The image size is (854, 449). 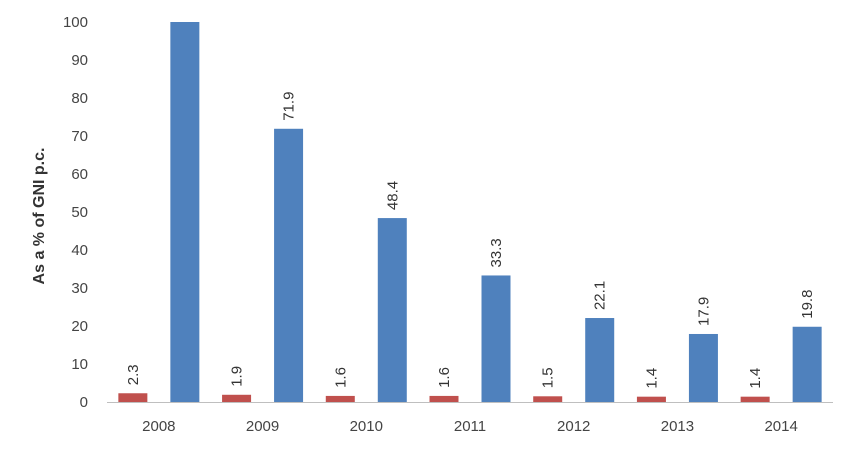 I want to click on y-tick-label: 40, so click(x=79, y=250).